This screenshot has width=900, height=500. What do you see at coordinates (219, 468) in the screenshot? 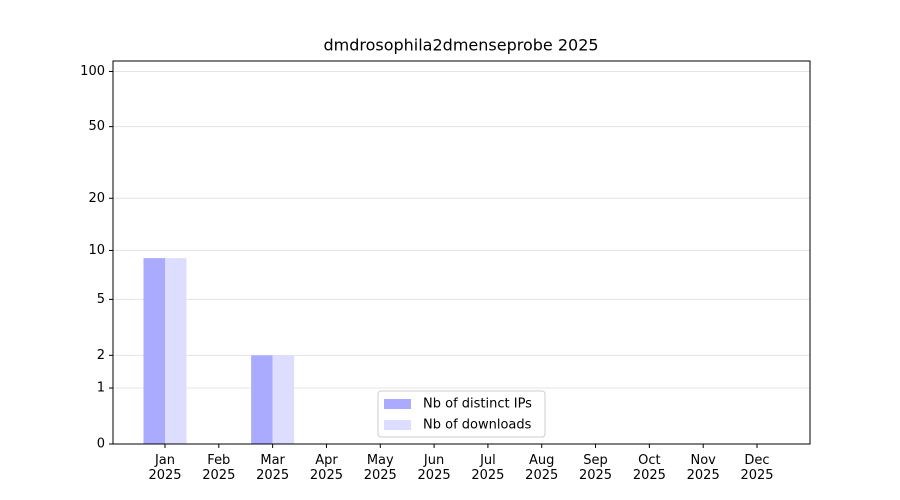
I see `x-tick-label: Feb 2025` at bounding box center [219, 468].